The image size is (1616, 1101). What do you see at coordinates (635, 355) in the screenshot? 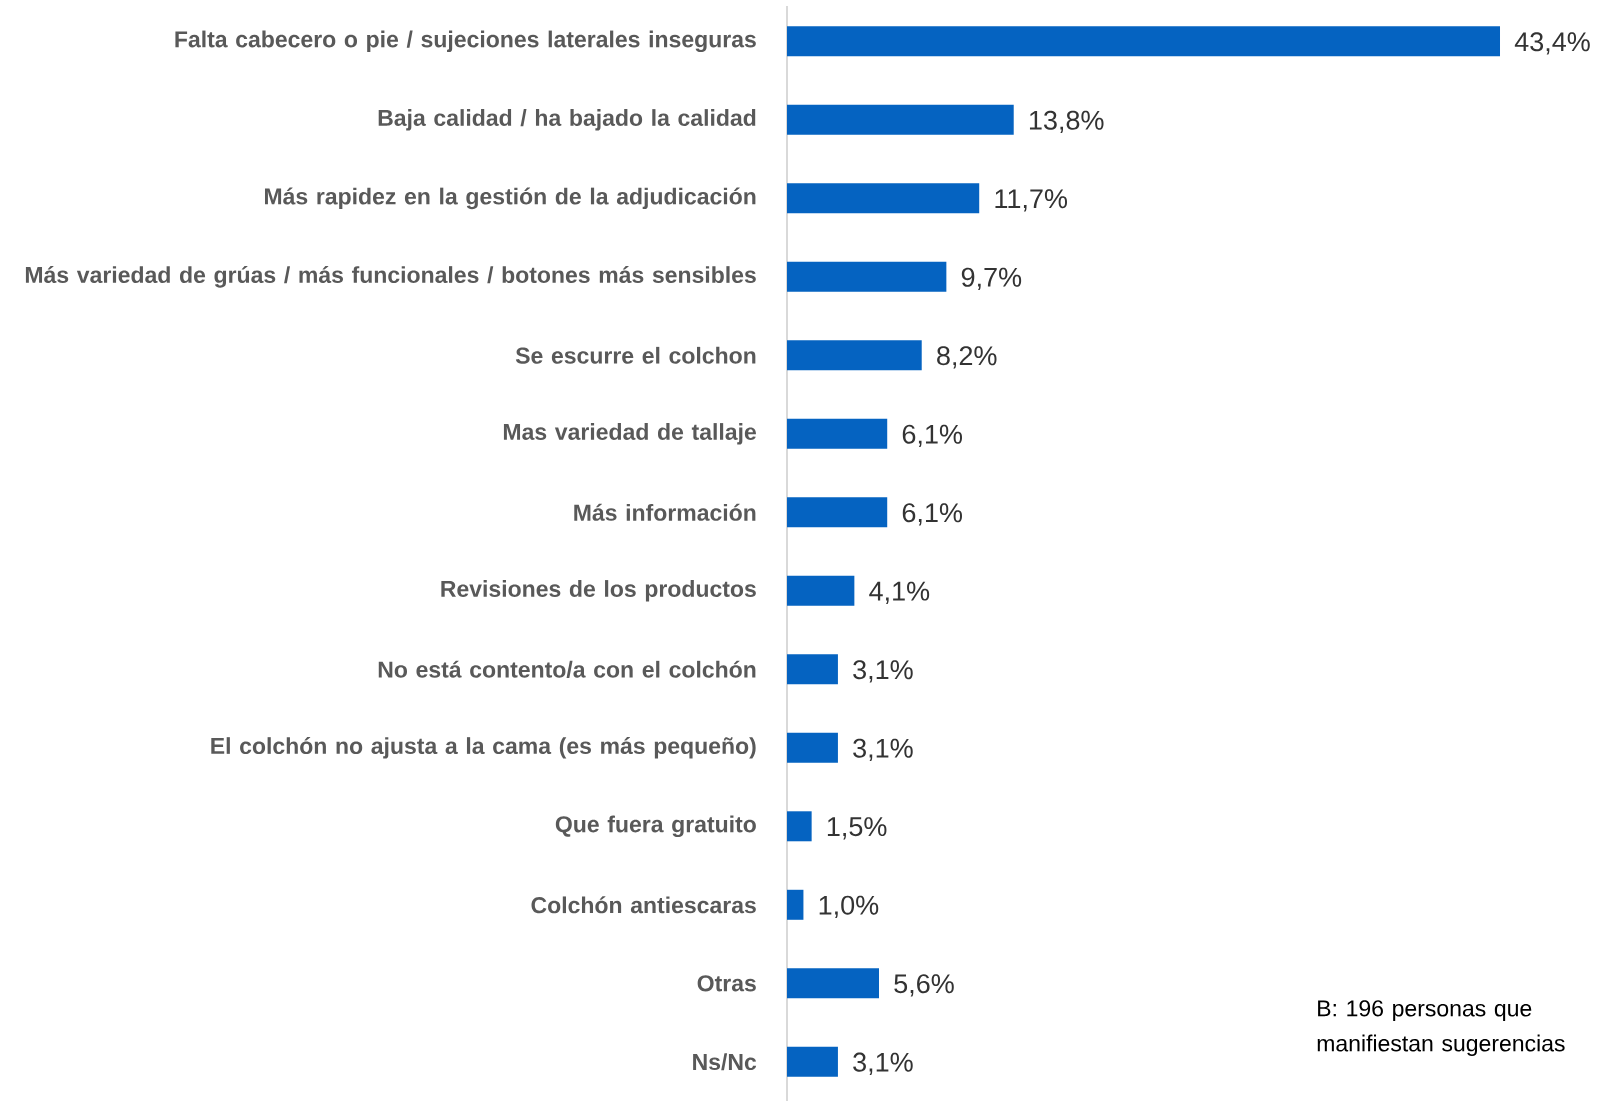
I see `y-tick-label: Se escurre el colchon` at bounding box center [635, 355].